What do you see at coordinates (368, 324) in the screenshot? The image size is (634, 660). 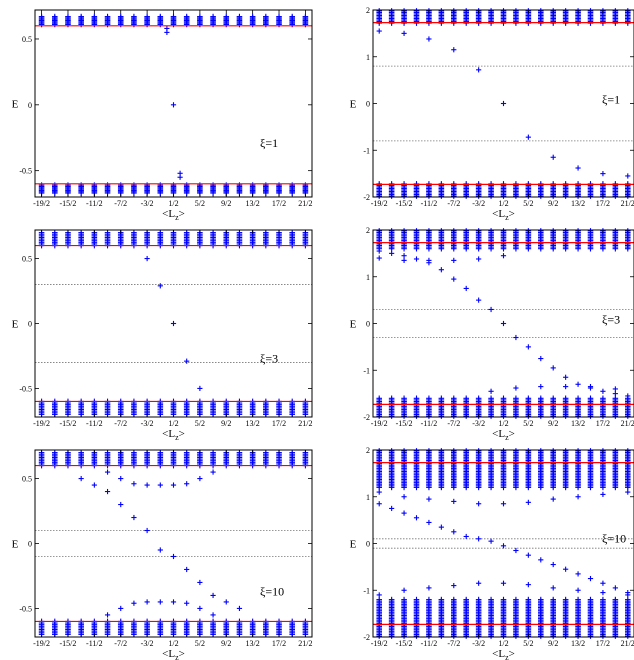 I see `y-tick-label: 0` at bounding box center [368, 324].